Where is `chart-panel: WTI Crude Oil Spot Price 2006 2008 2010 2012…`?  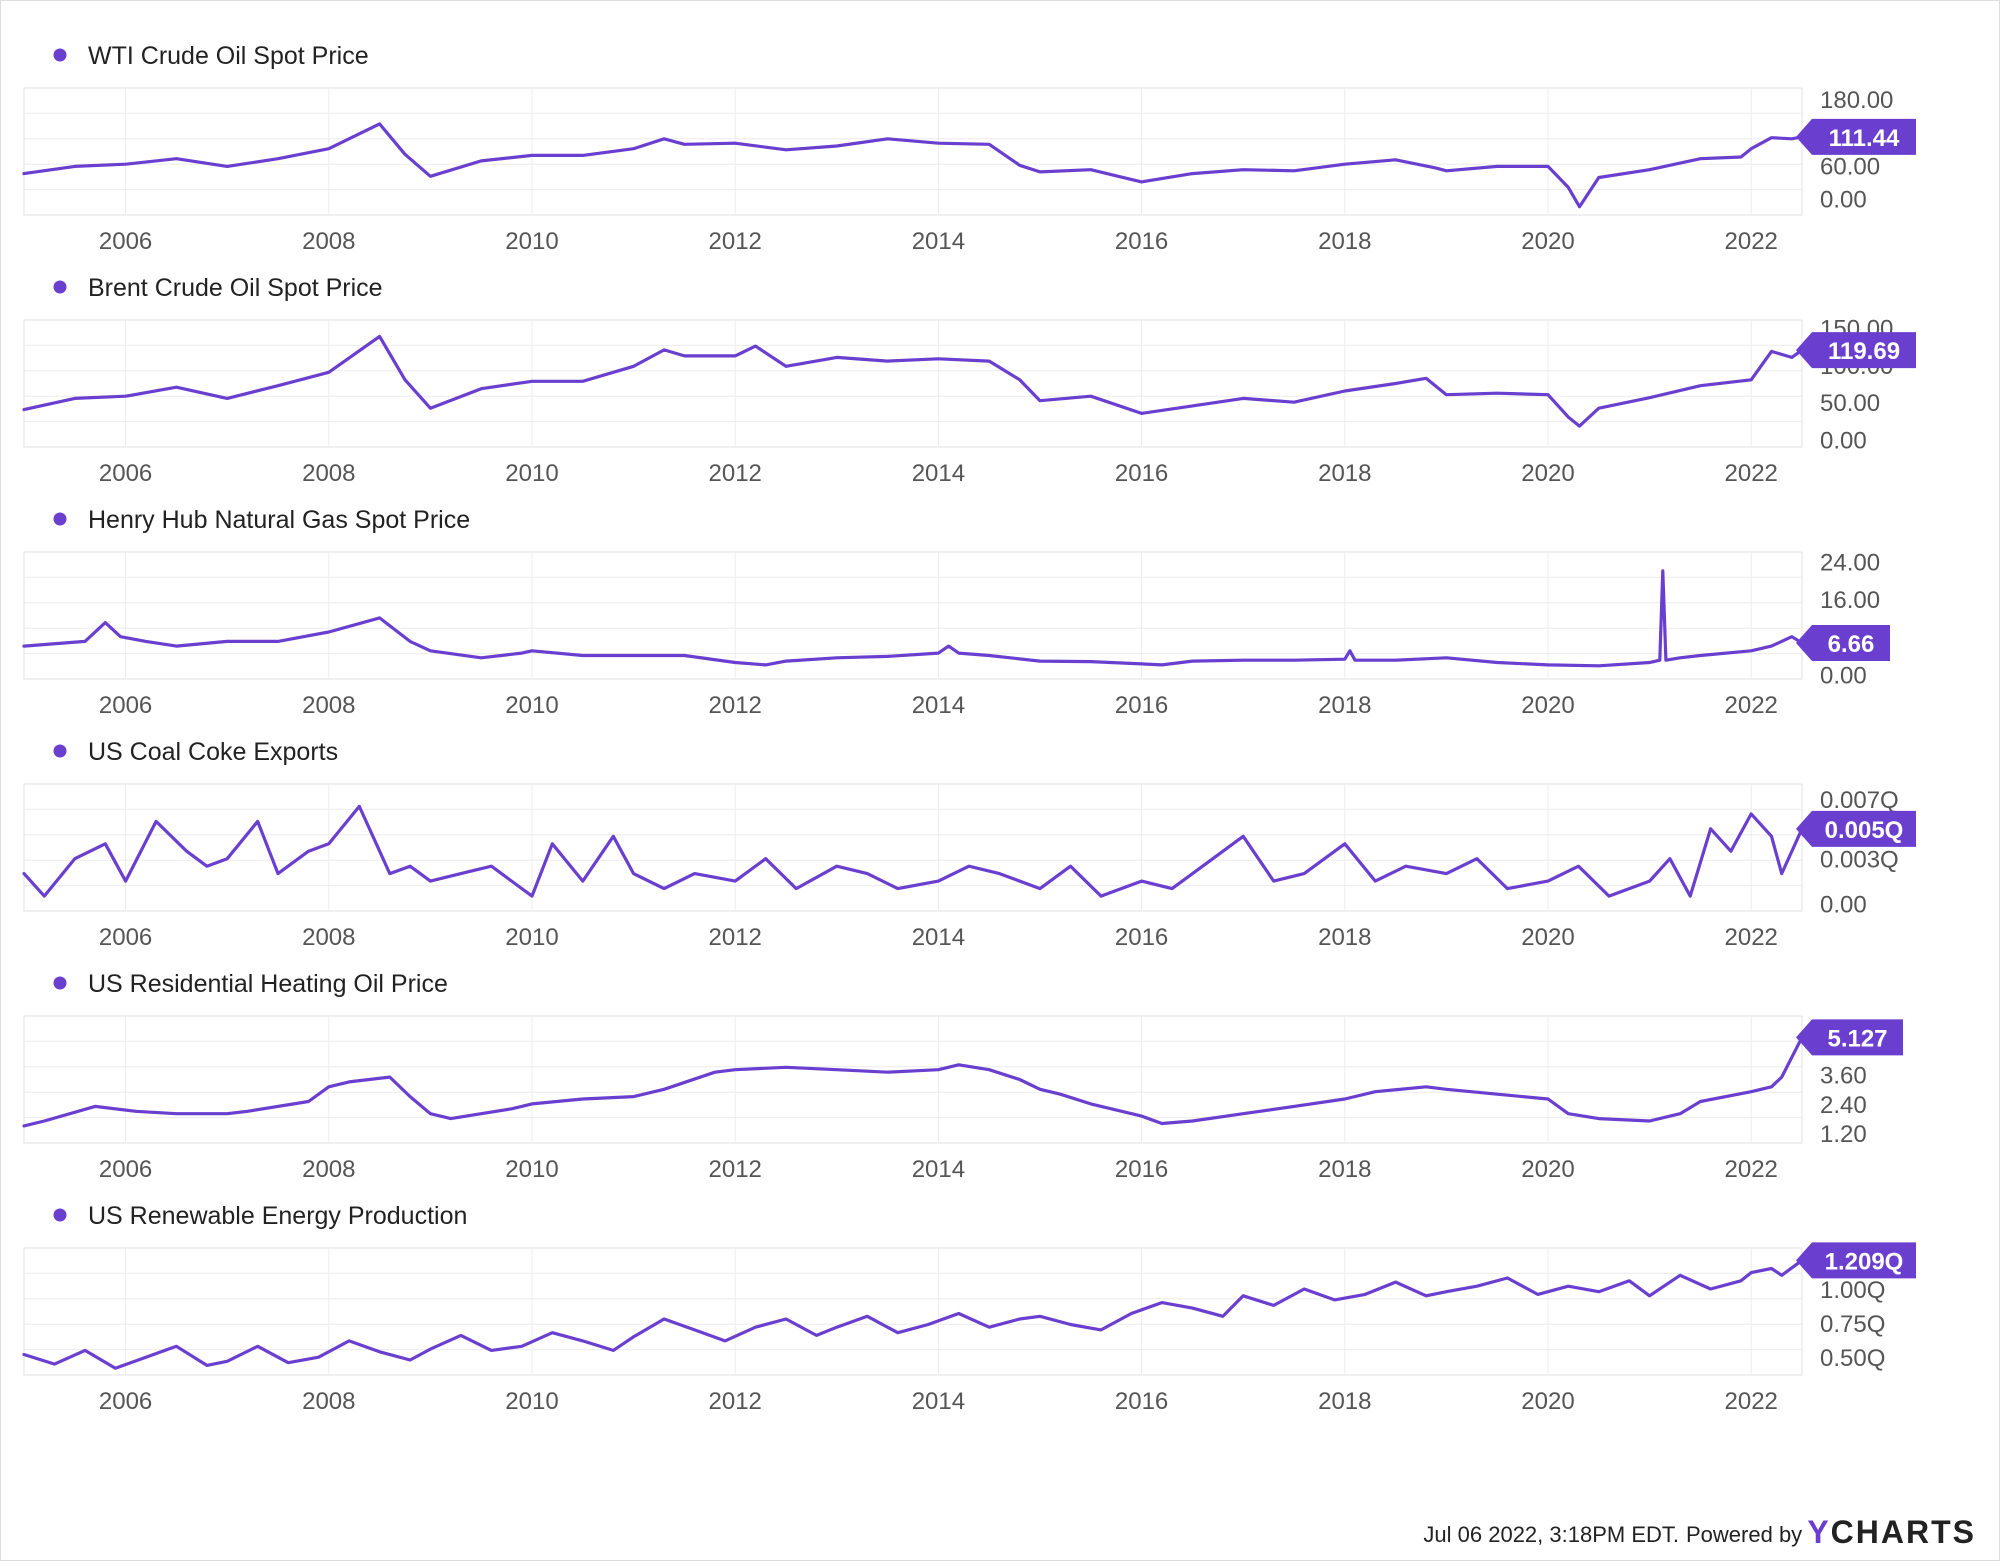 chart-panel: WTI Crude Oil Spot Price 2006 2008 2010 2012… is located at coordinates (969, 148).